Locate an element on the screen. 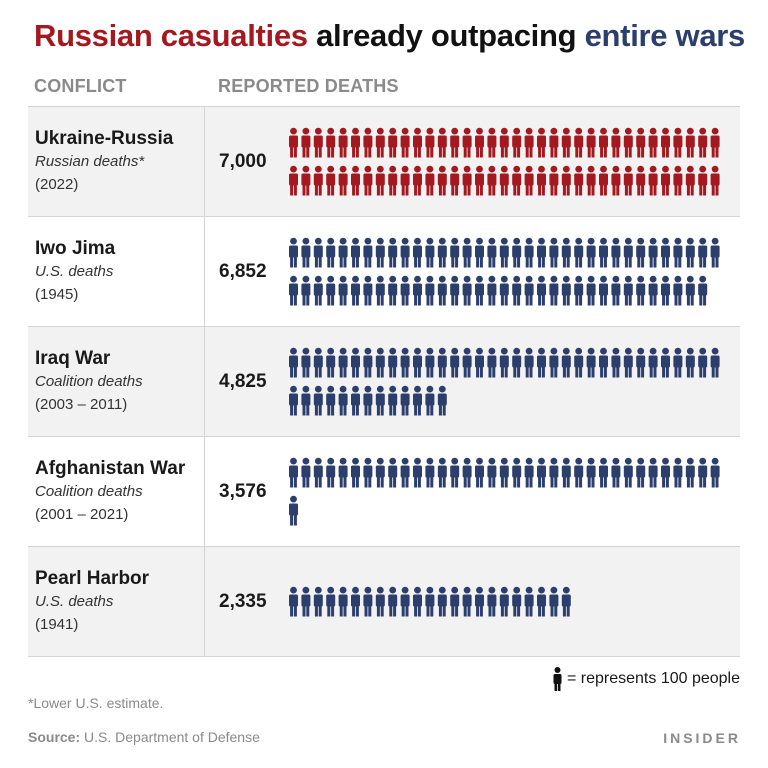 Image resolution: width=768 pixels, height=768 pixels. footnote: *Lower U.S. estimate. is located at coordinates (96, 703).